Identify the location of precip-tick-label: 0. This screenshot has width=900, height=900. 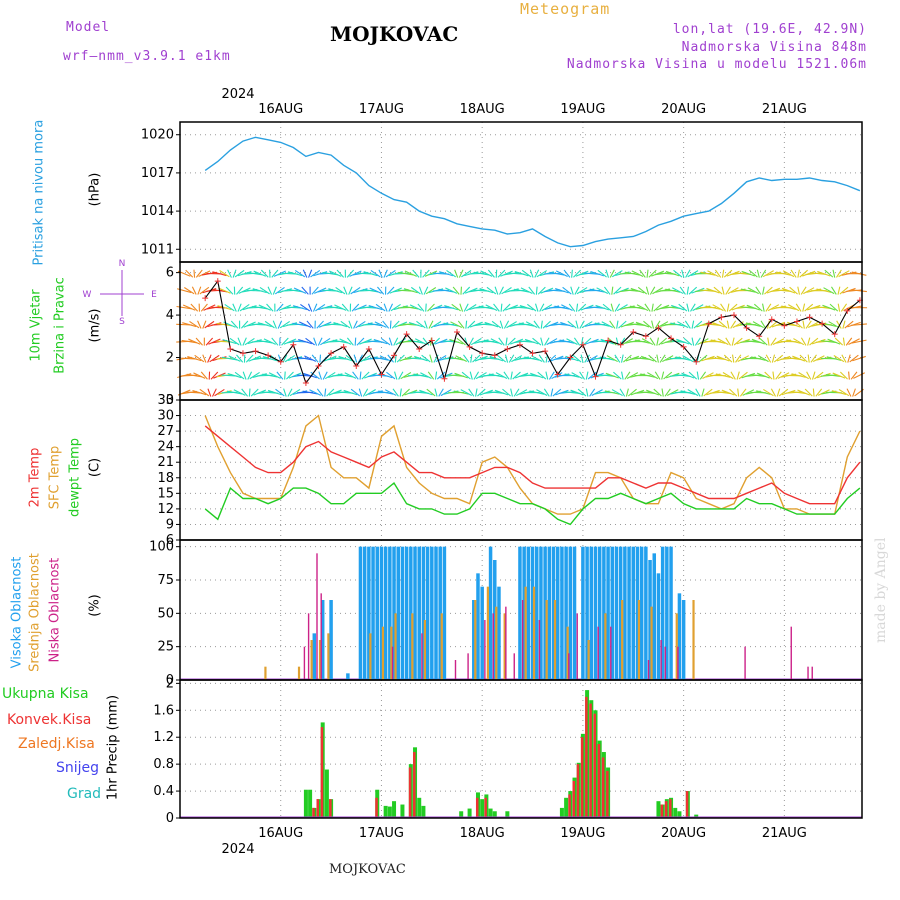
(170, 818).